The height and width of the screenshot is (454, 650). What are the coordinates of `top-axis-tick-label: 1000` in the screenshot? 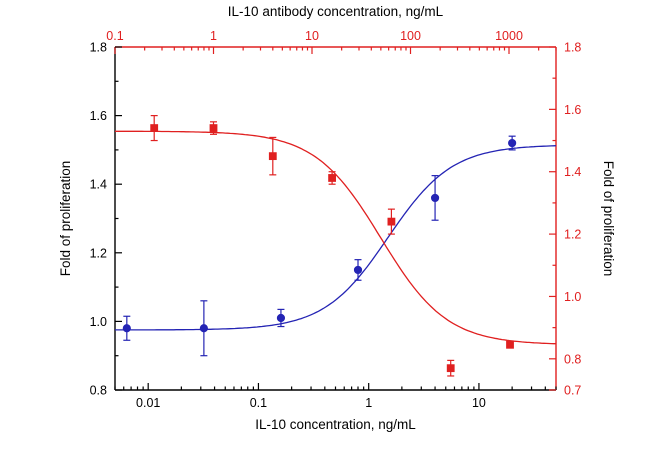 It's located at (509, 36).